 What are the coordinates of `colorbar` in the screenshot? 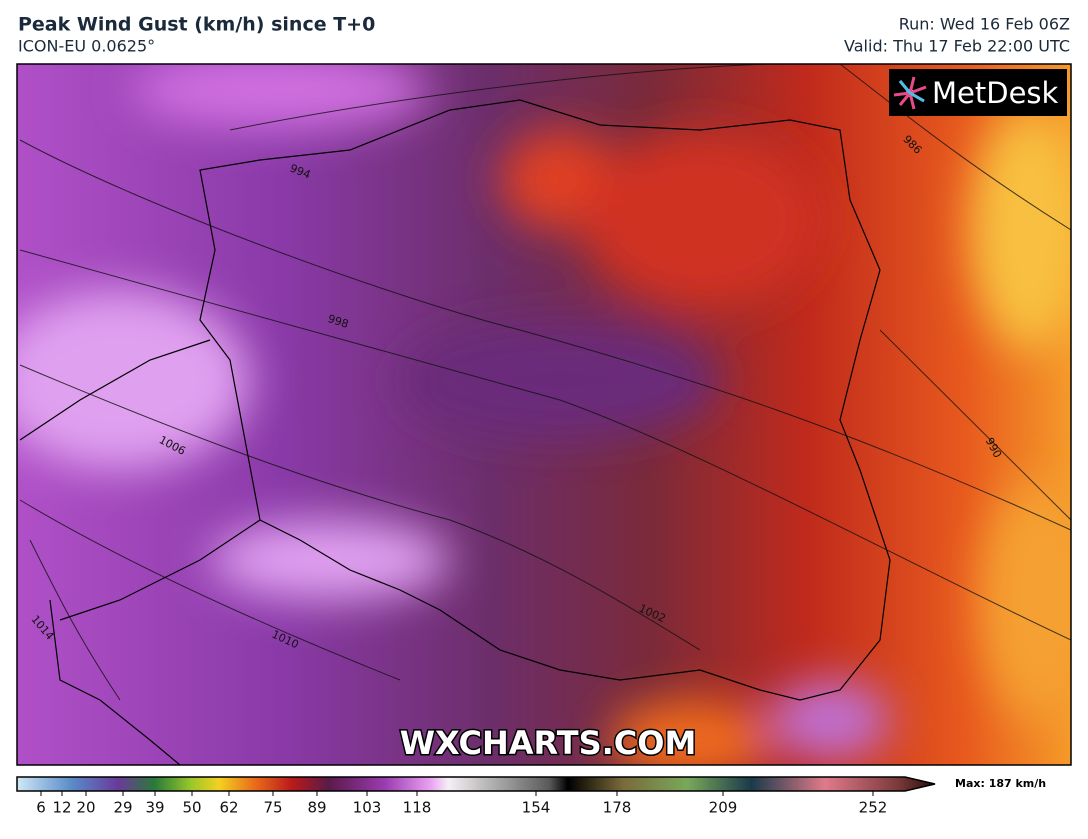 It's located at (476, 784).